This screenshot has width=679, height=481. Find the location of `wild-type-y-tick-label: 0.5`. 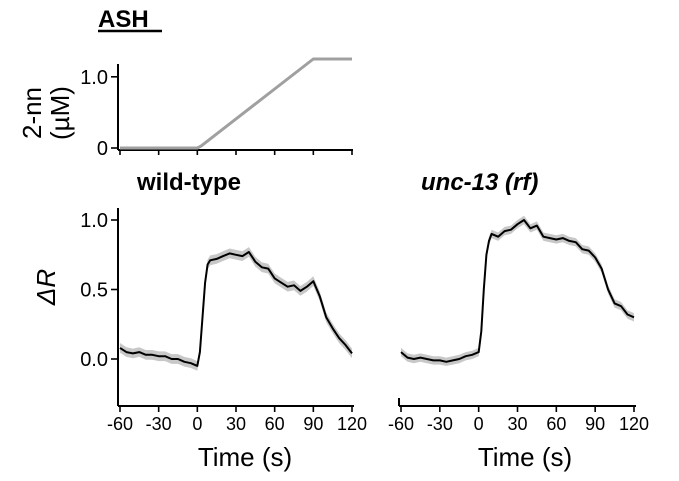

wild-type-y-tick-label: 0.5 is located at coordinates (94, 291).